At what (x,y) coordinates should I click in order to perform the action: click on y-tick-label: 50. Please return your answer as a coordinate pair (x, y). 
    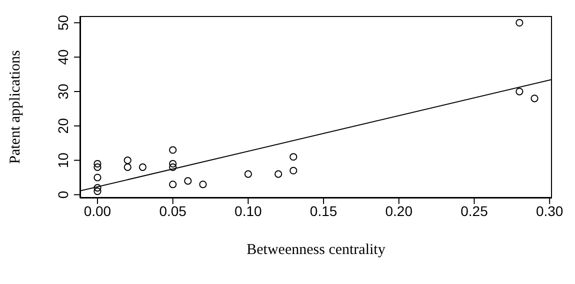
    Looking at the image, I should click on (63, 22).